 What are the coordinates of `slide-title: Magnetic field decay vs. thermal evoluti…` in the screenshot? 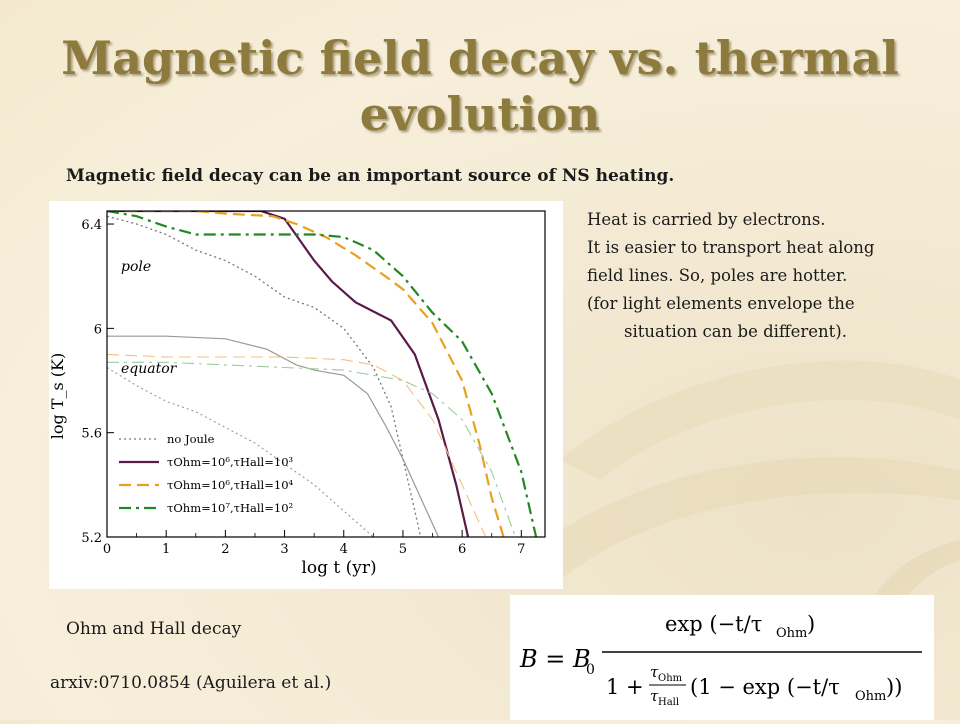 It's located at (480, 86).